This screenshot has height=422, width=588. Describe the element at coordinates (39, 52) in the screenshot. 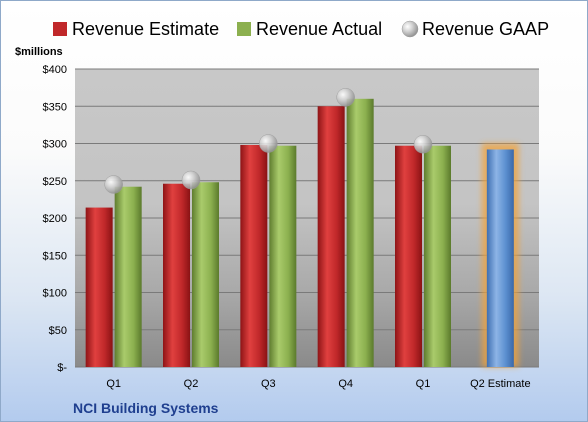

I see `y-unit-label: $millions` at that location.